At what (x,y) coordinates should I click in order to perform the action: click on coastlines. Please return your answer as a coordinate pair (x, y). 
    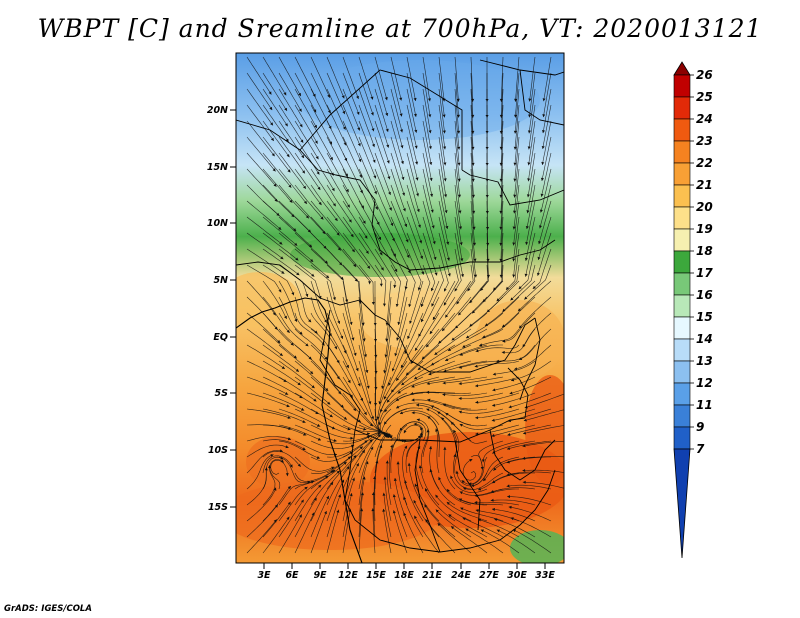
    Looking at the image, I should click on (299, 430).